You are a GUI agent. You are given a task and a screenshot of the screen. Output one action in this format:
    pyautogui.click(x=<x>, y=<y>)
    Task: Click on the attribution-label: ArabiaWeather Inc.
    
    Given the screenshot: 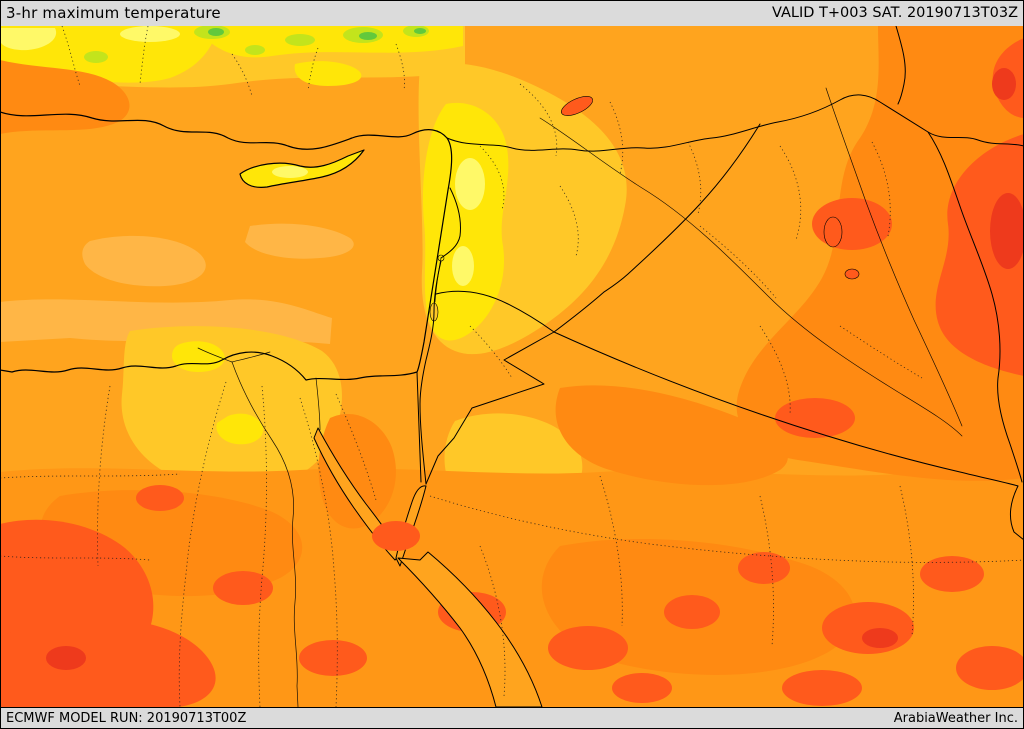 What is the action you would take?
    pyautogui.click(x=955, y=718)
    